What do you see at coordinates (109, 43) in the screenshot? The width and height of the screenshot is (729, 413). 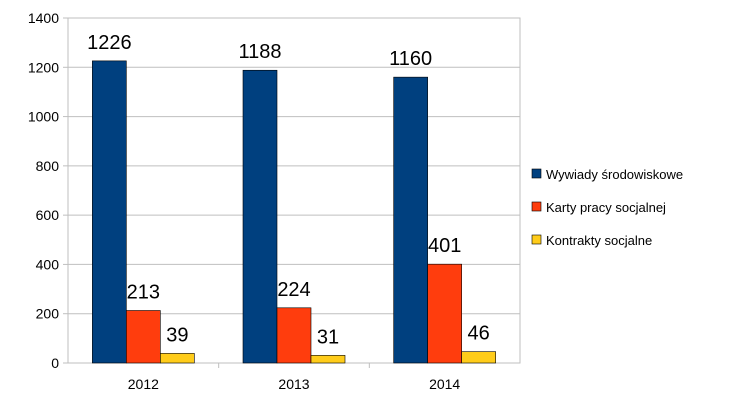 I see `data-label: 1226` at bounding box center [109, 43].